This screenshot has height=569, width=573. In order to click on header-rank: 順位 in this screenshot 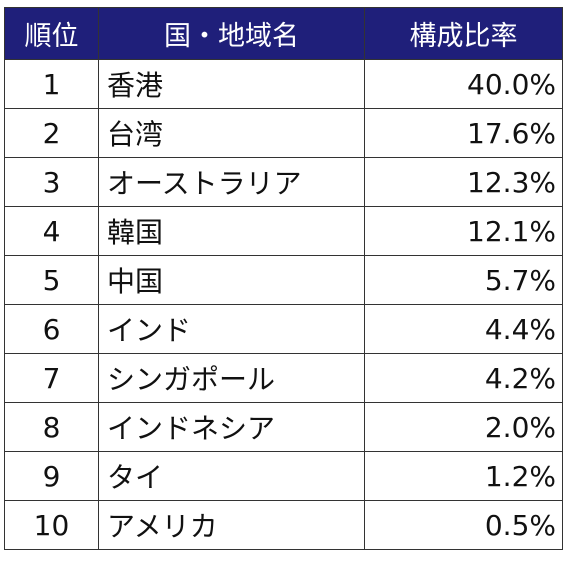, I will do `click(51, 33)`.